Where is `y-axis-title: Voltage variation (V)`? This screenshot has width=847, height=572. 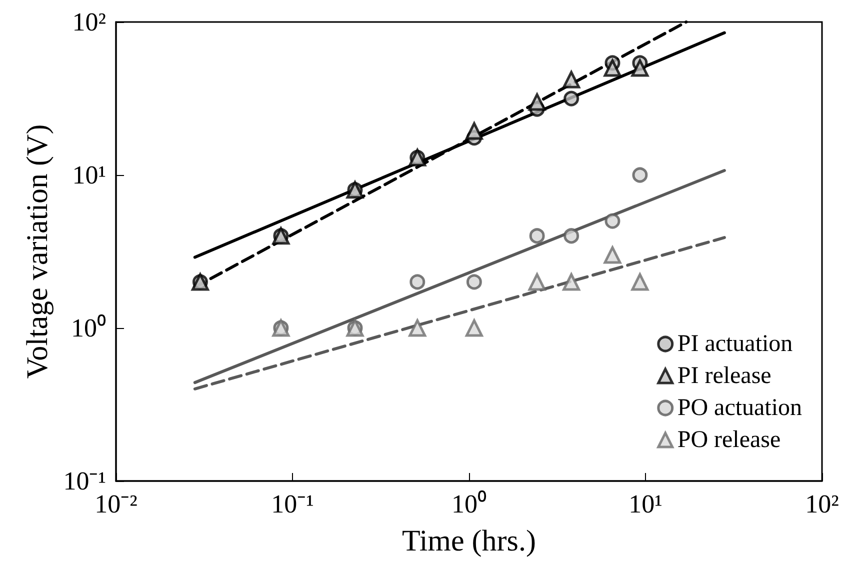 y-axis-title: Voltage variation (V) is located at coordinates (37, 251).